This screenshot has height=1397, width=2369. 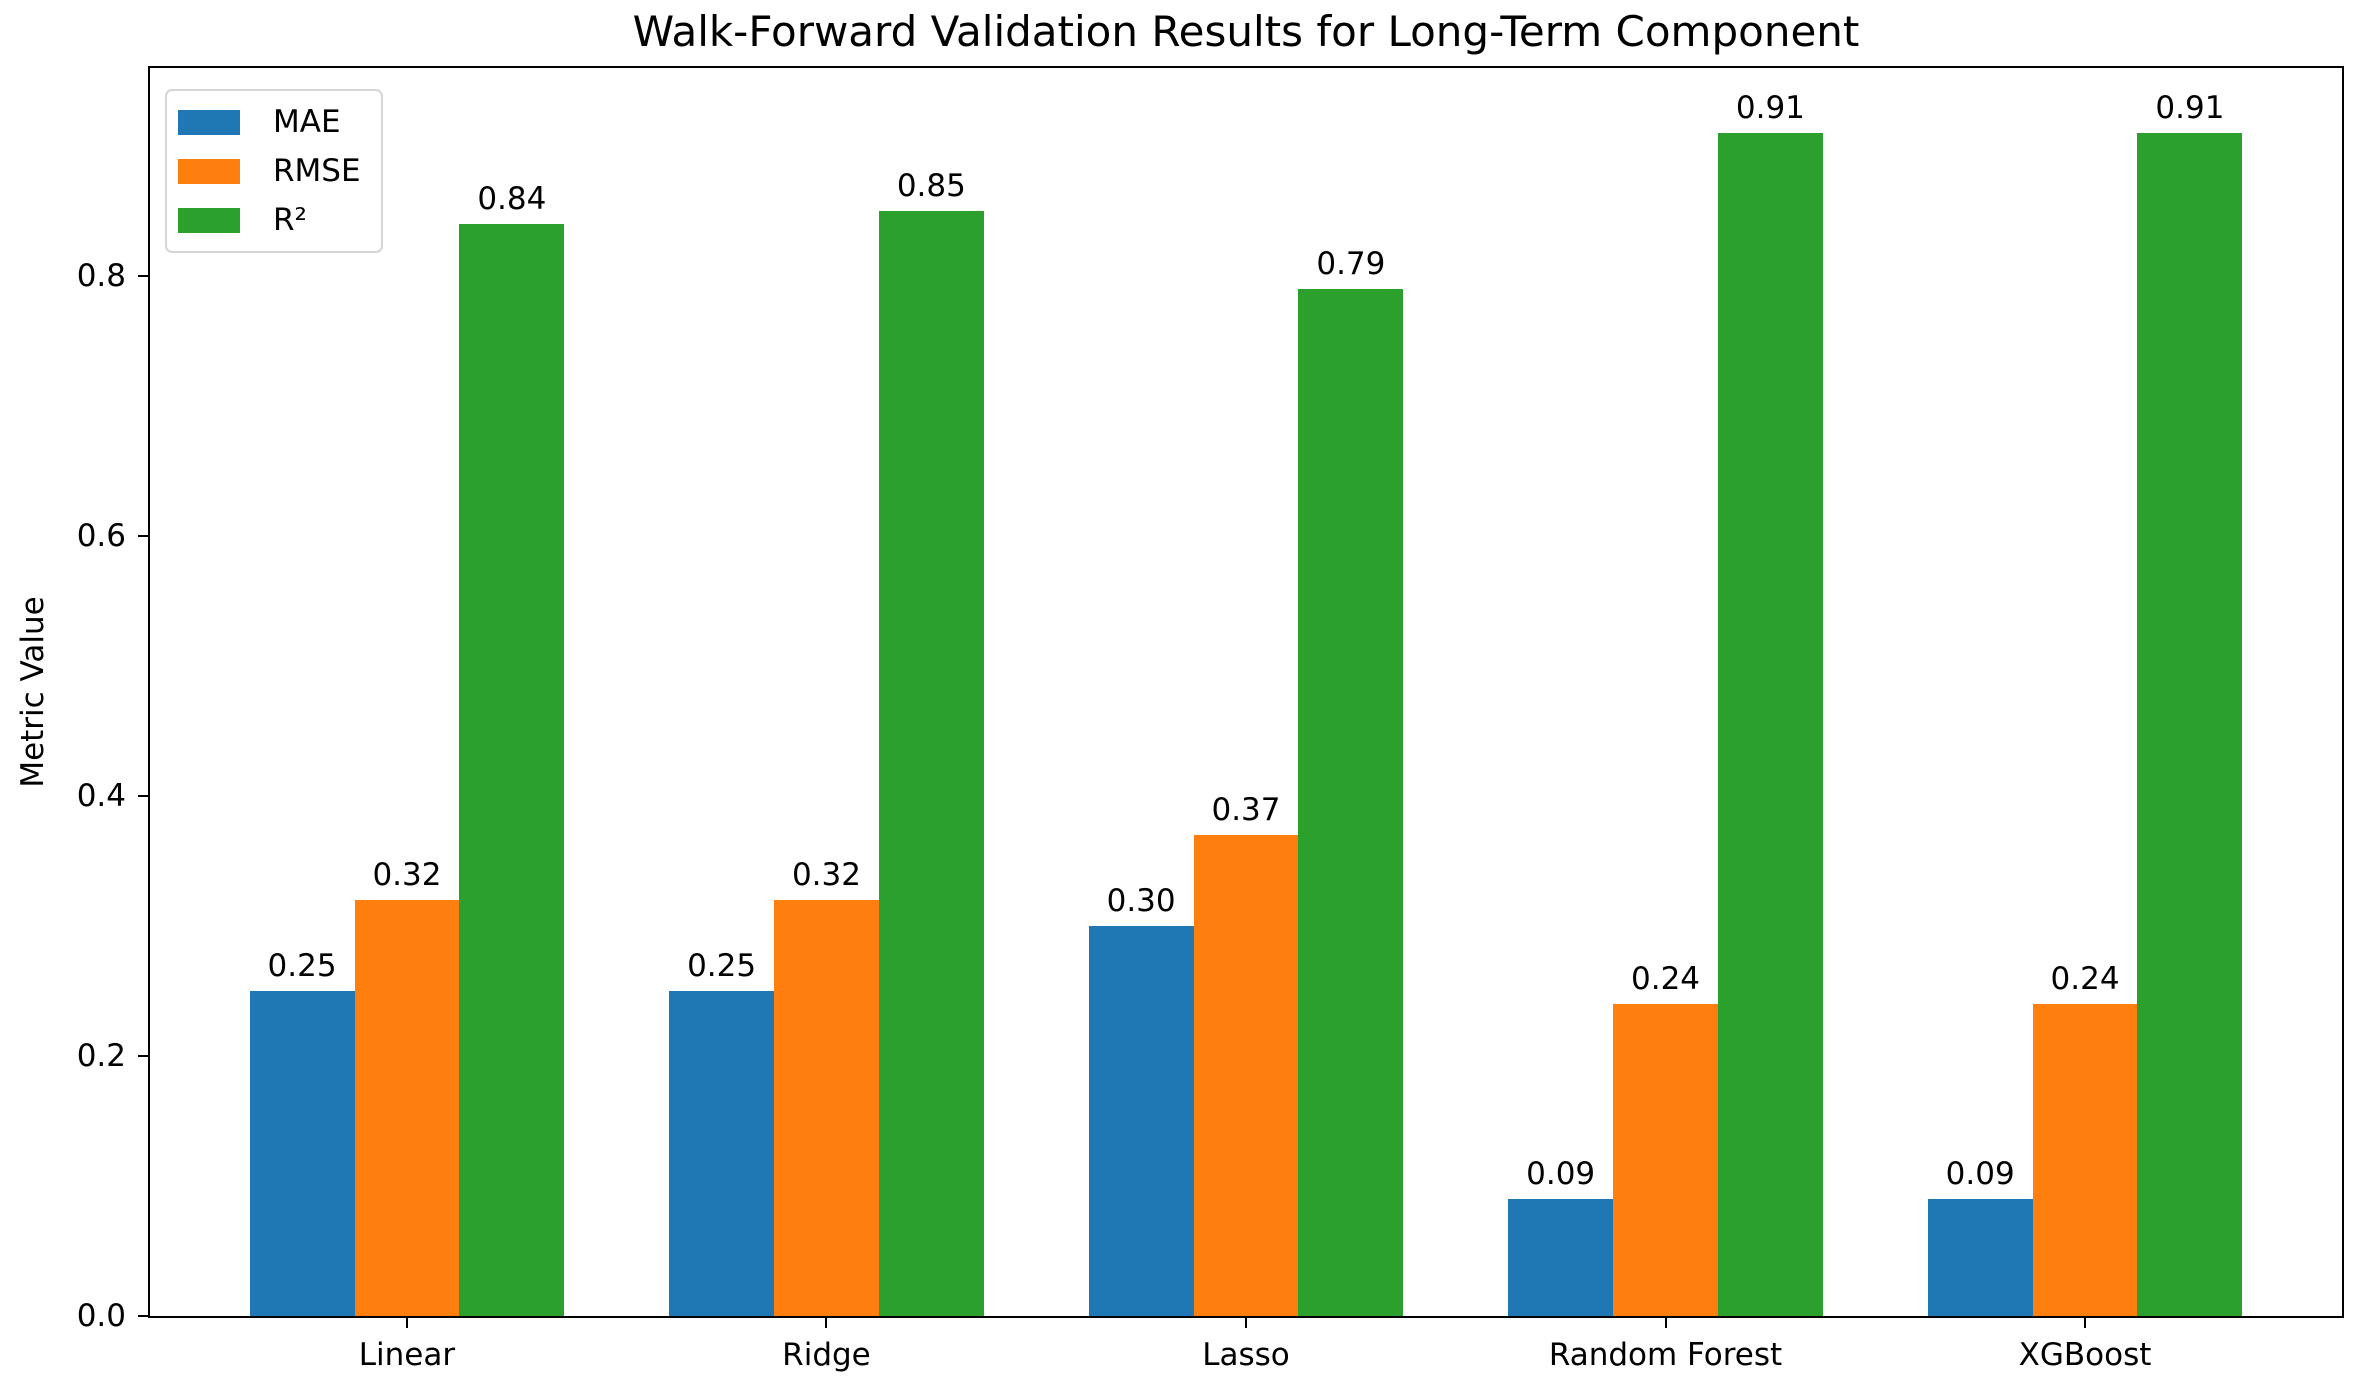 What do you see at coordinates (1665, 1355) in the screenshot?
I see `x-axis-category-label: Random Forest` at bounding box center [1665, 1355].